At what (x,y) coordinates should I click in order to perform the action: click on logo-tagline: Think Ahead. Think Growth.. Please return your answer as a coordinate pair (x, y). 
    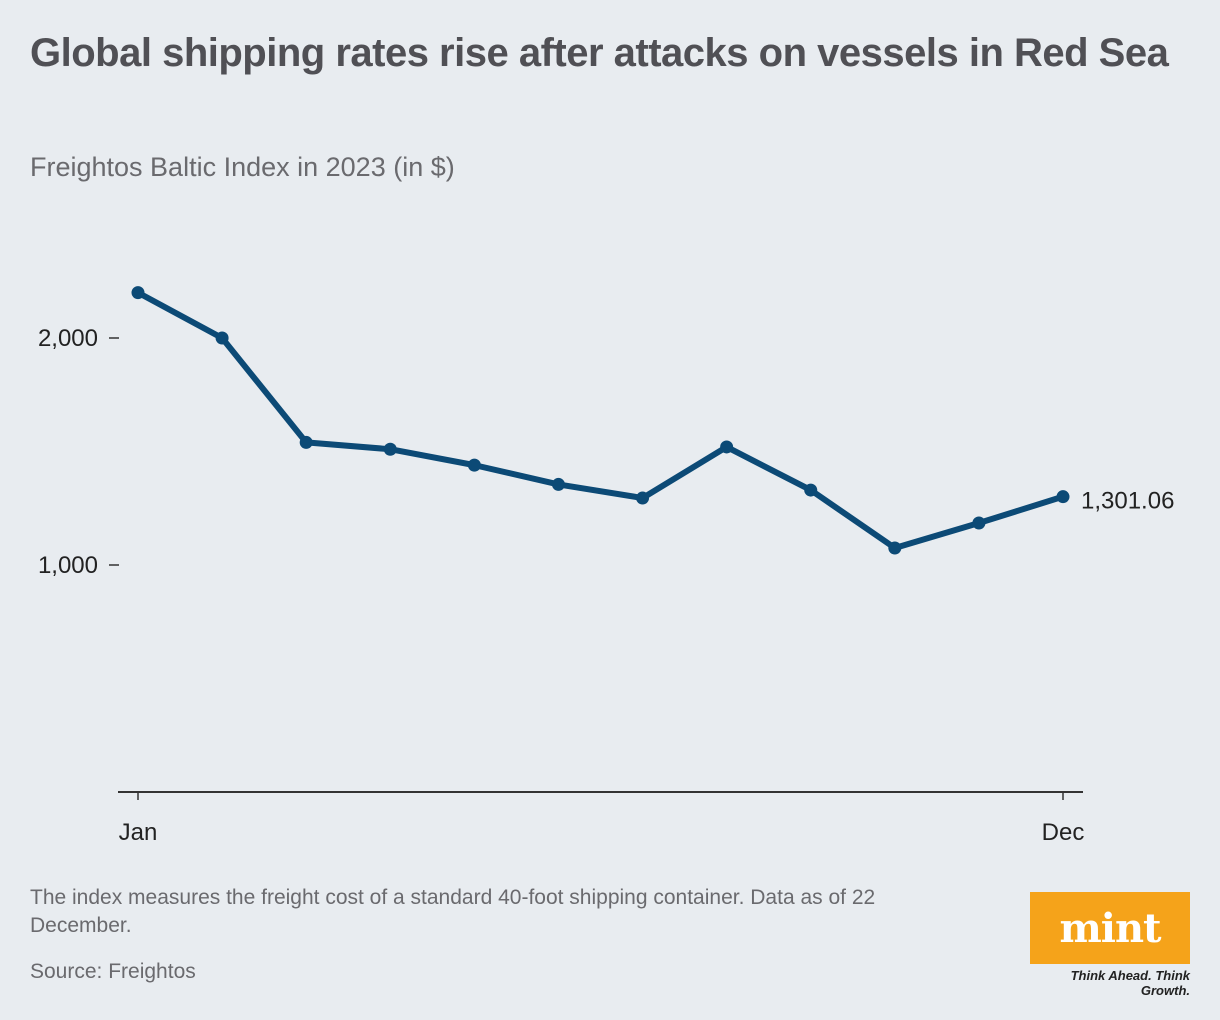
    Looking at the image, I should click on (1130, 983).